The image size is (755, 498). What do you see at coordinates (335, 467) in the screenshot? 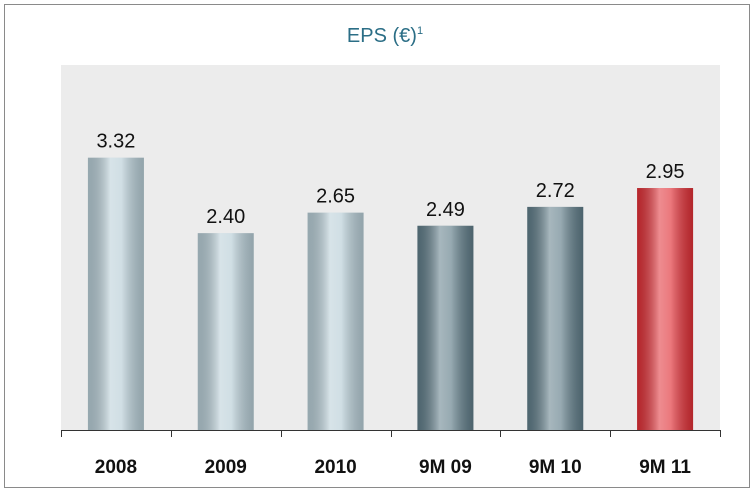
I see `x-tick-label: 2010` at bounding box center [335, 467].